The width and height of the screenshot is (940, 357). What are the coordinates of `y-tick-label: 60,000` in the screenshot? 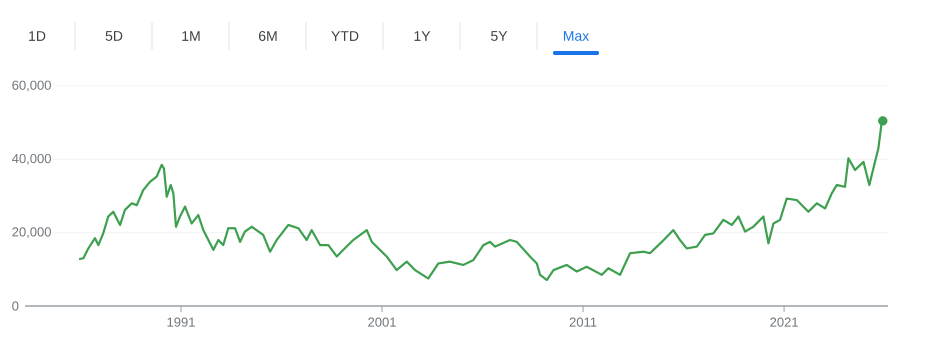 It's located at (31, 86).